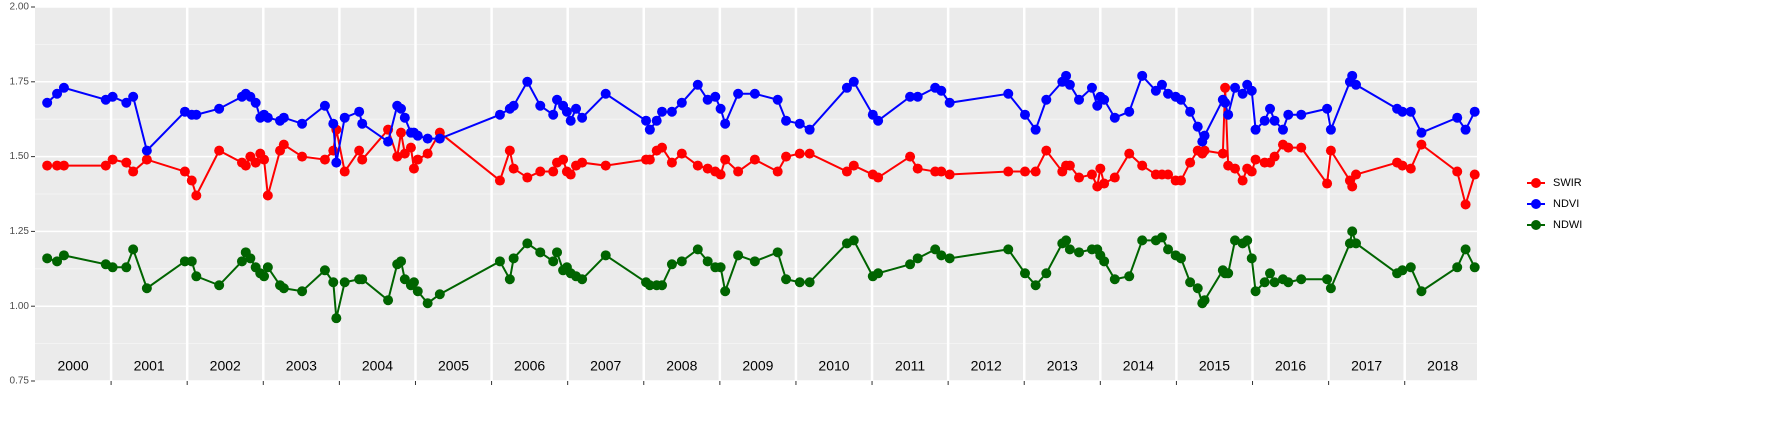 The height and width of the screenshot is (442, 1773). Describe the element at coordinates (20, 7) in the screenshot. I see `y-tick-label: 2.00` at that location.